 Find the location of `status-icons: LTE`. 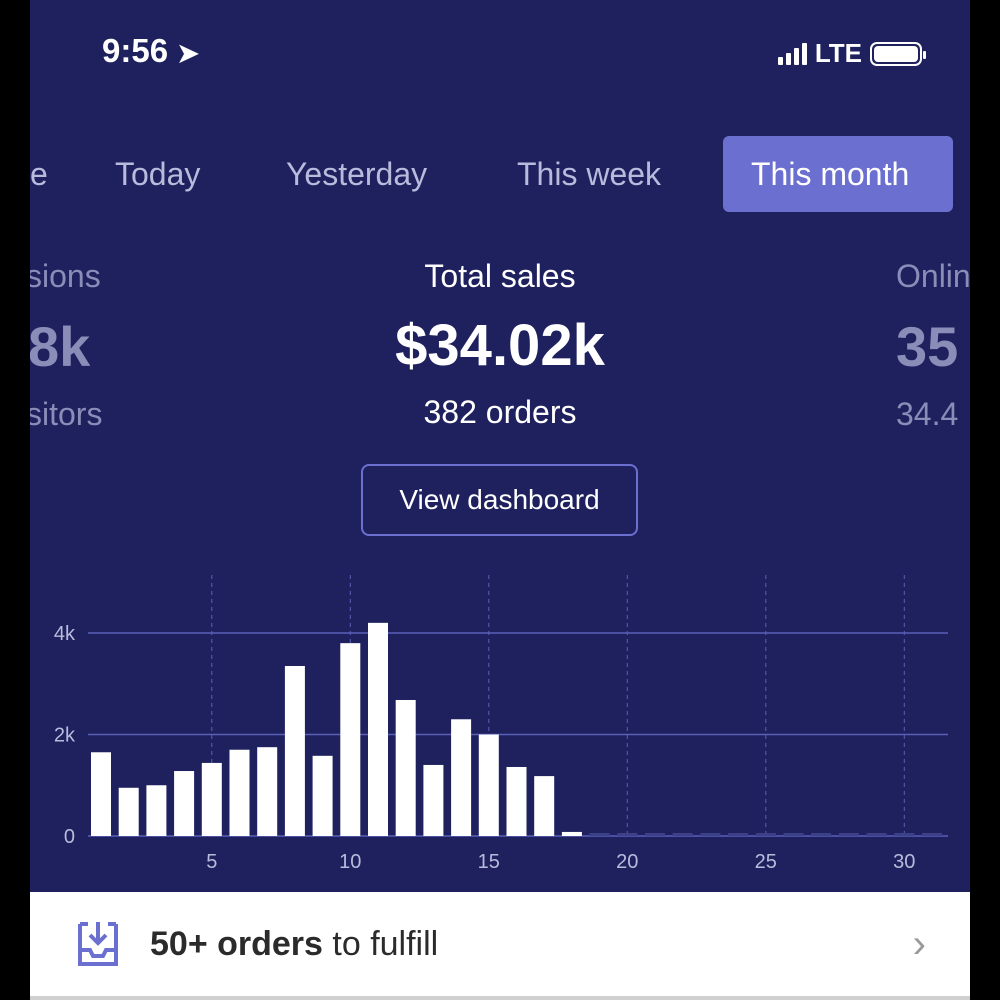

status-icons: LTE is located at coordinates (851, 53).